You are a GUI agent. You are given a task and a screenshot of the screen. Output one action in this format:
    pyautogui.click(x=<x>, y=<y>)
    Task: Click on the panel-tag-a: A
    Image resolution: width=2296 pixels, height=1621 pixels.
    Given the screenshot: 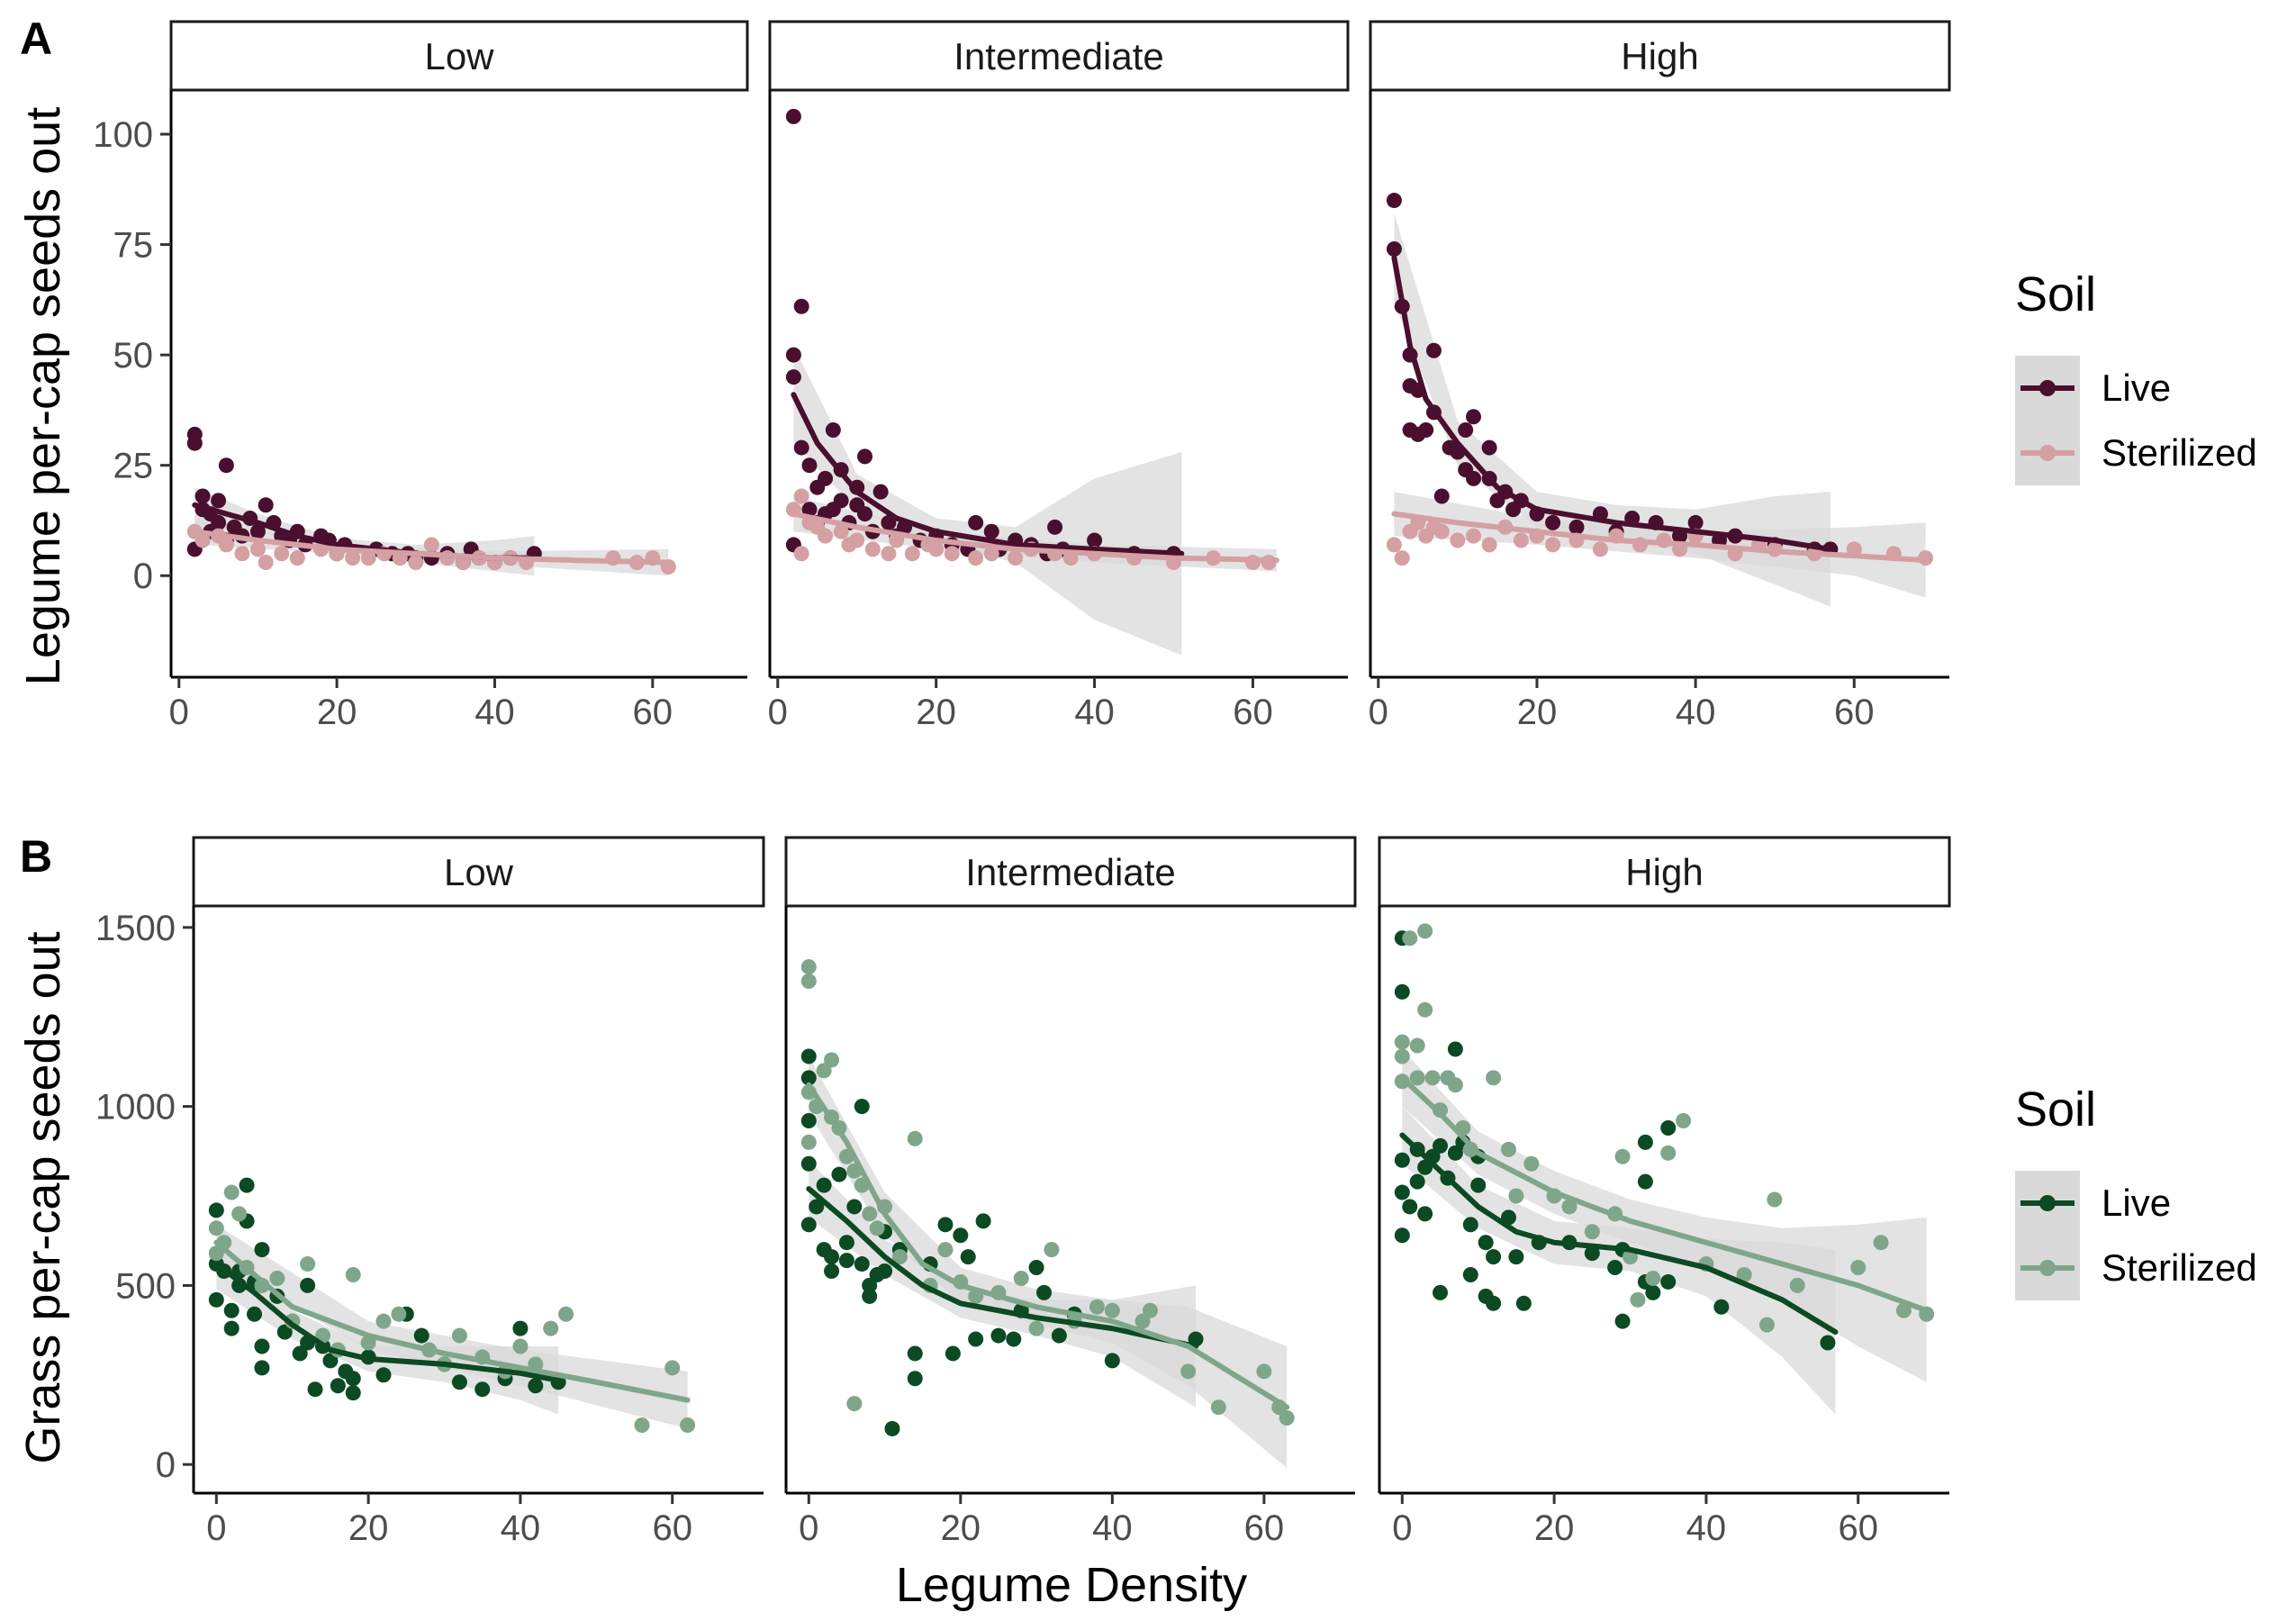 What is the action you would take?
    pyautogui.click(x=36, y=39)
    